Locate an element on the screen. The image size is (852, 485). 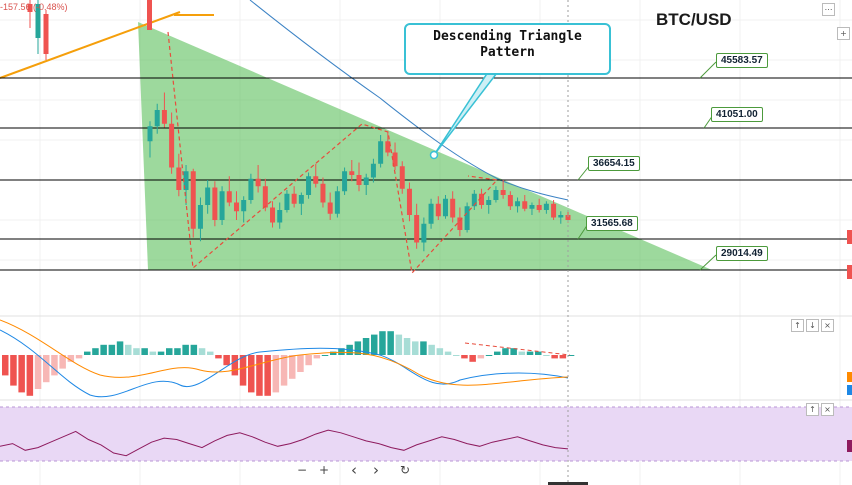
zoom-out-button: − is located at coordinates (302, 470).